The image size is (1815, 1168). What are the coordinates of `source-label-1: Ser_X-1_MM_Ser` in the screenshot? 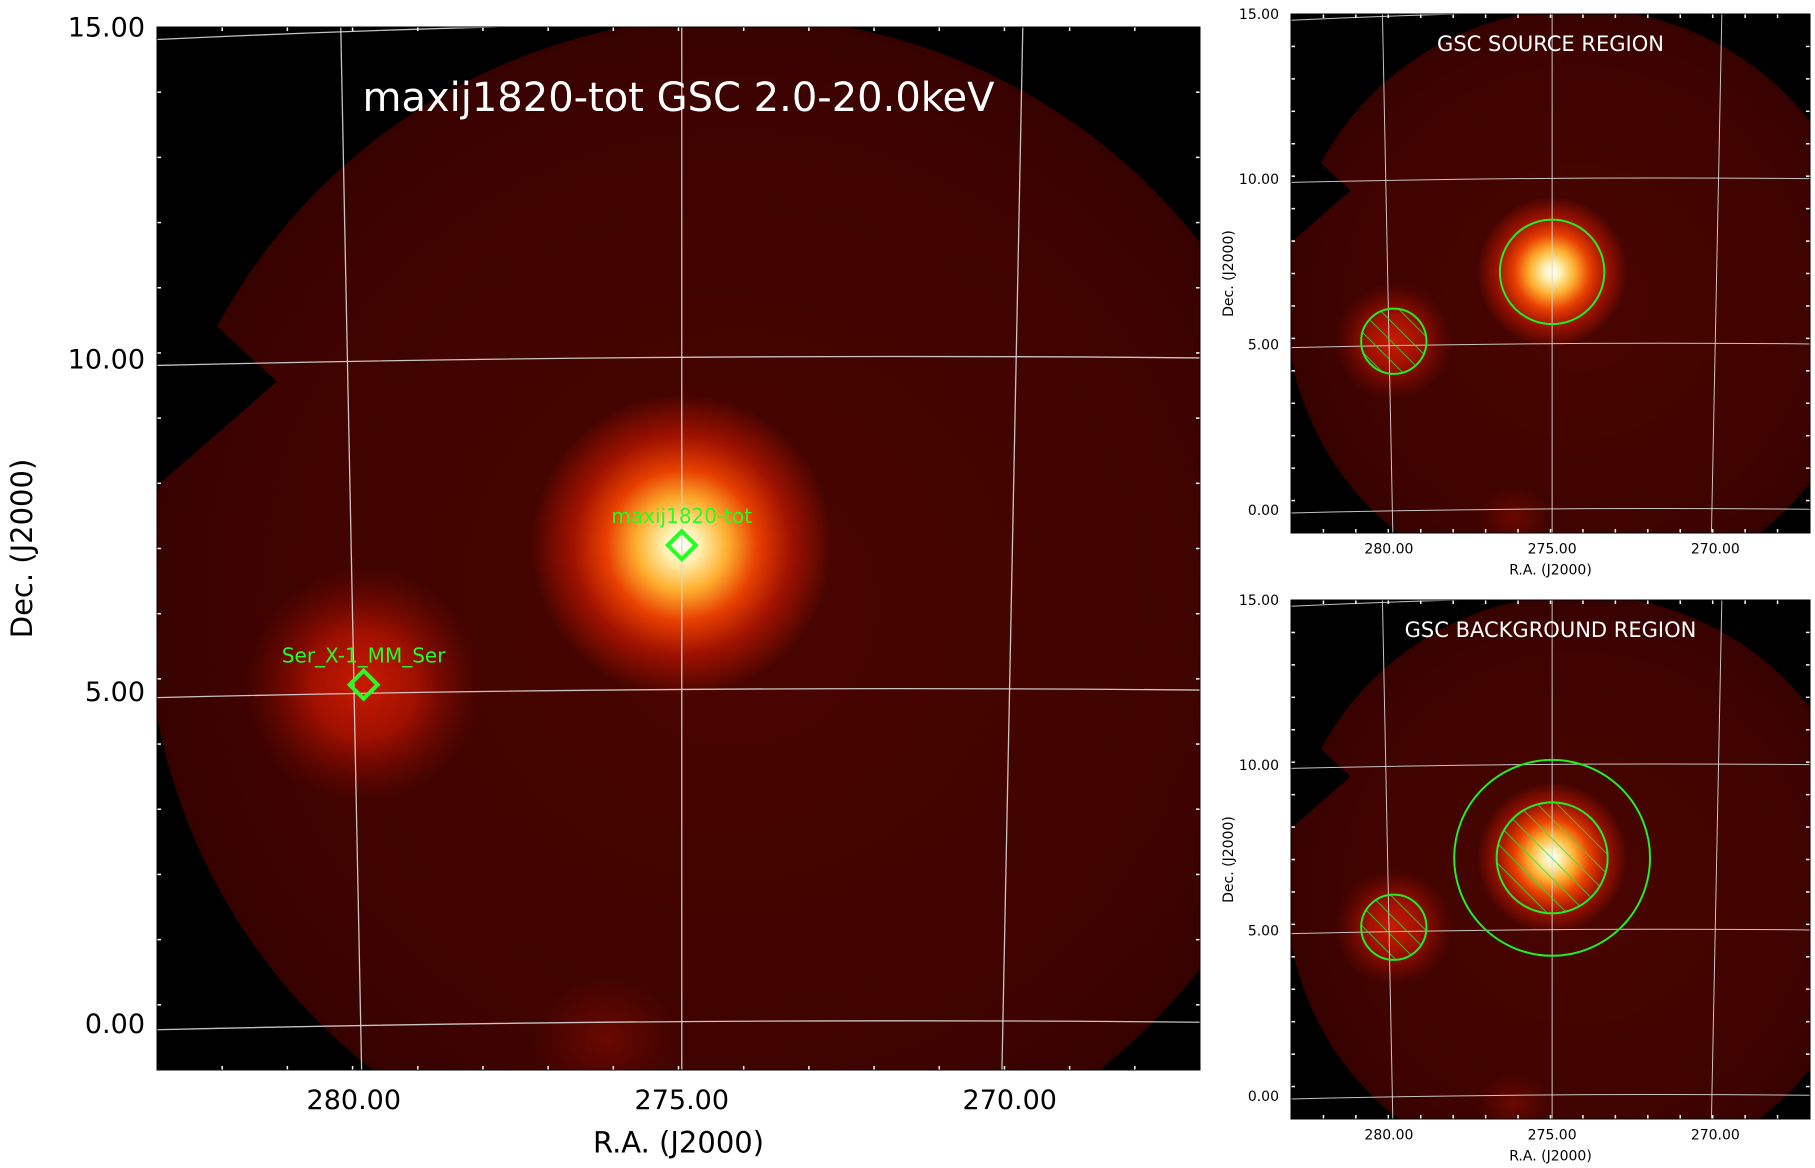 It's located at (364, 656).